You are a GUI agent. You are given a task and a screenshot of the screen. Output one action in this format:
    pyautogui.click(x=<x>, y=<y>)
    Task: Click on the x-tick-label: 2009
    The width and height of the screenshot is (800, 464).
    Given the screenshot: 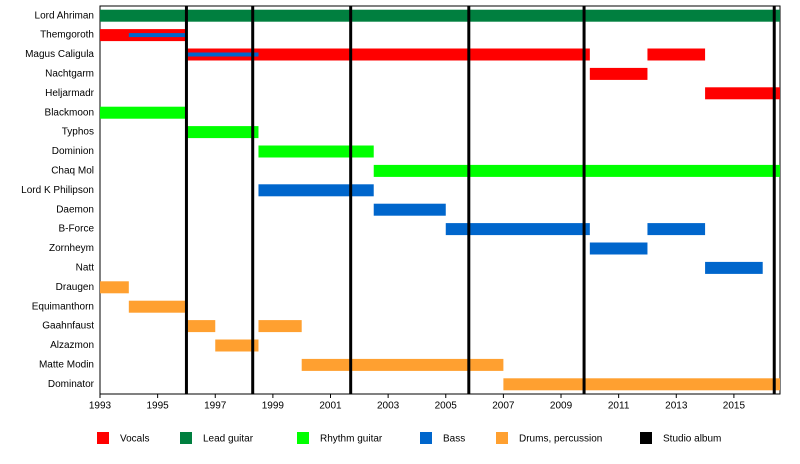 What is the action you would take?
    pyautogui.click(x=561, y=406)
    